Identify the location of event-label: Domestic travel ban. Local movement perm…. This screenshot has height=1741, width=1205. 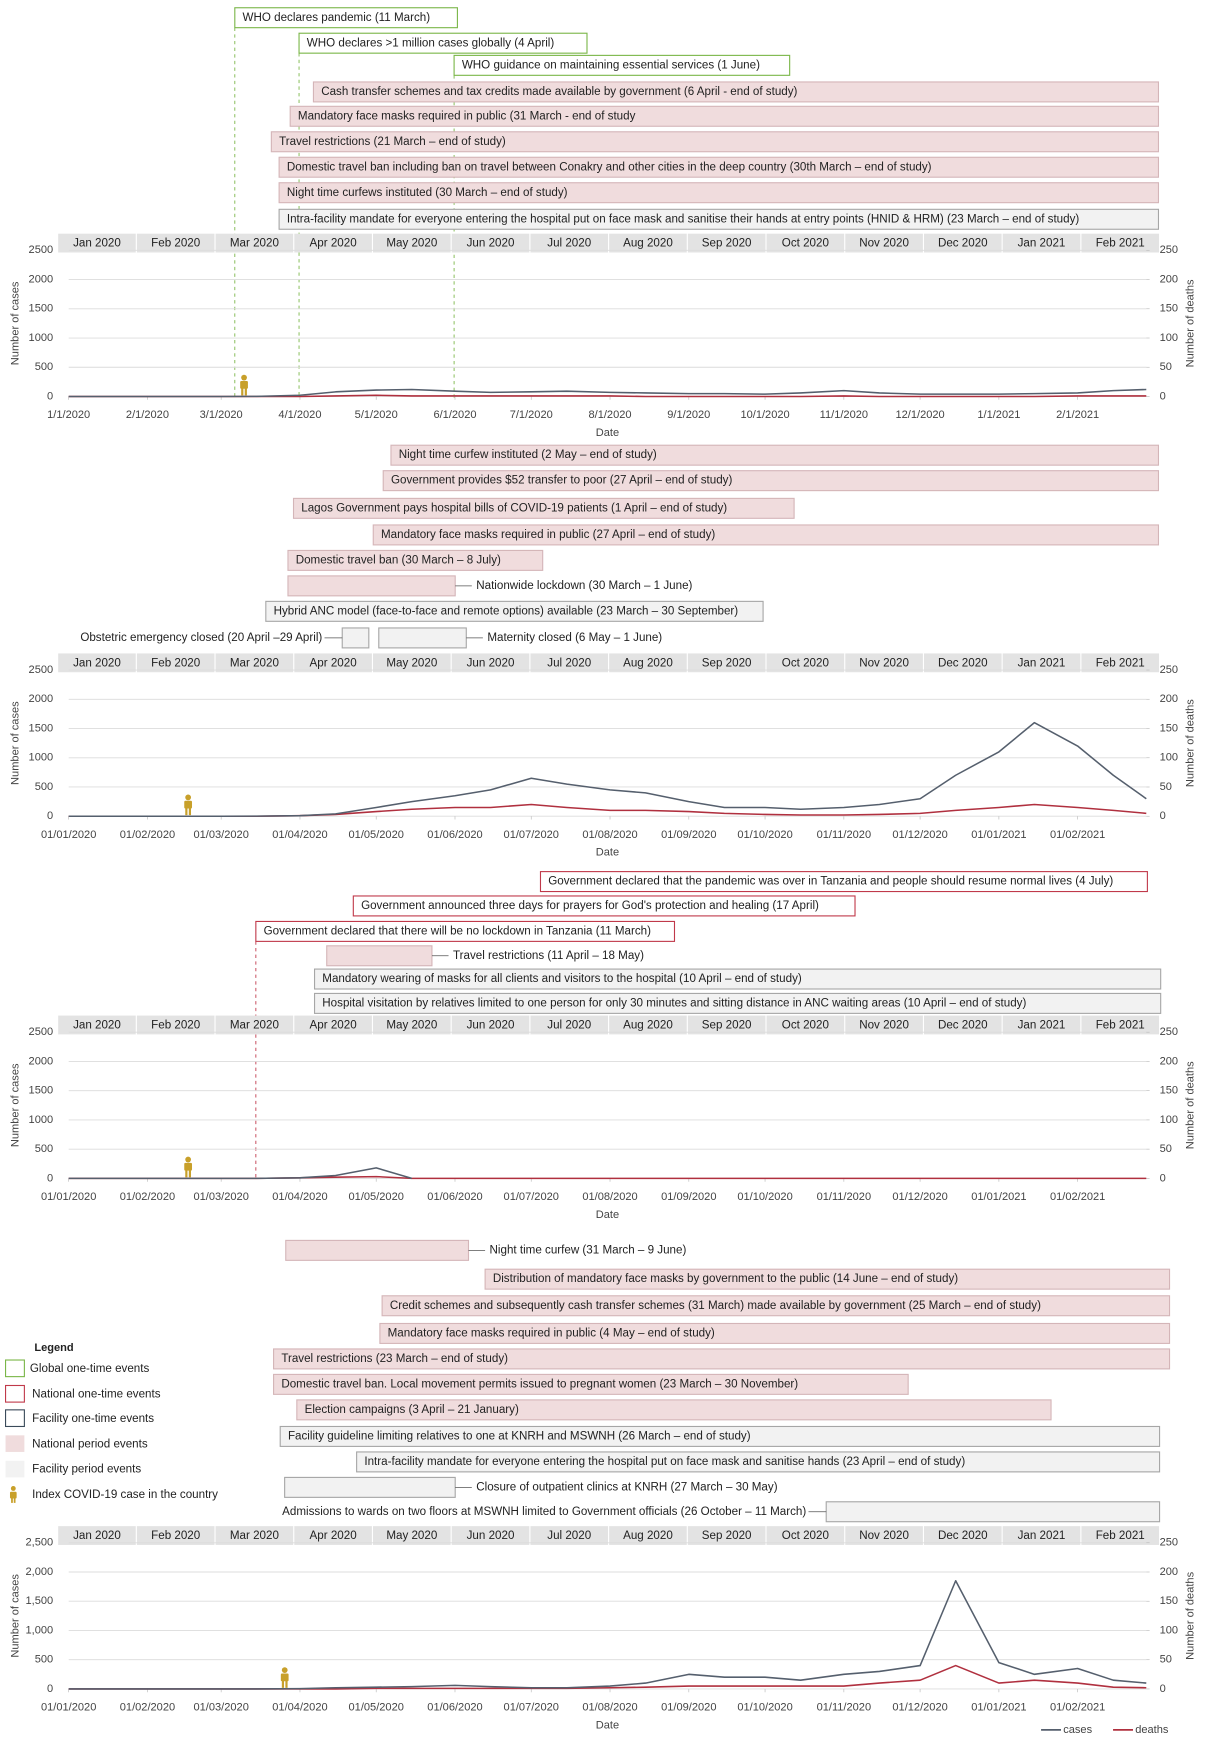
(539, 1383).